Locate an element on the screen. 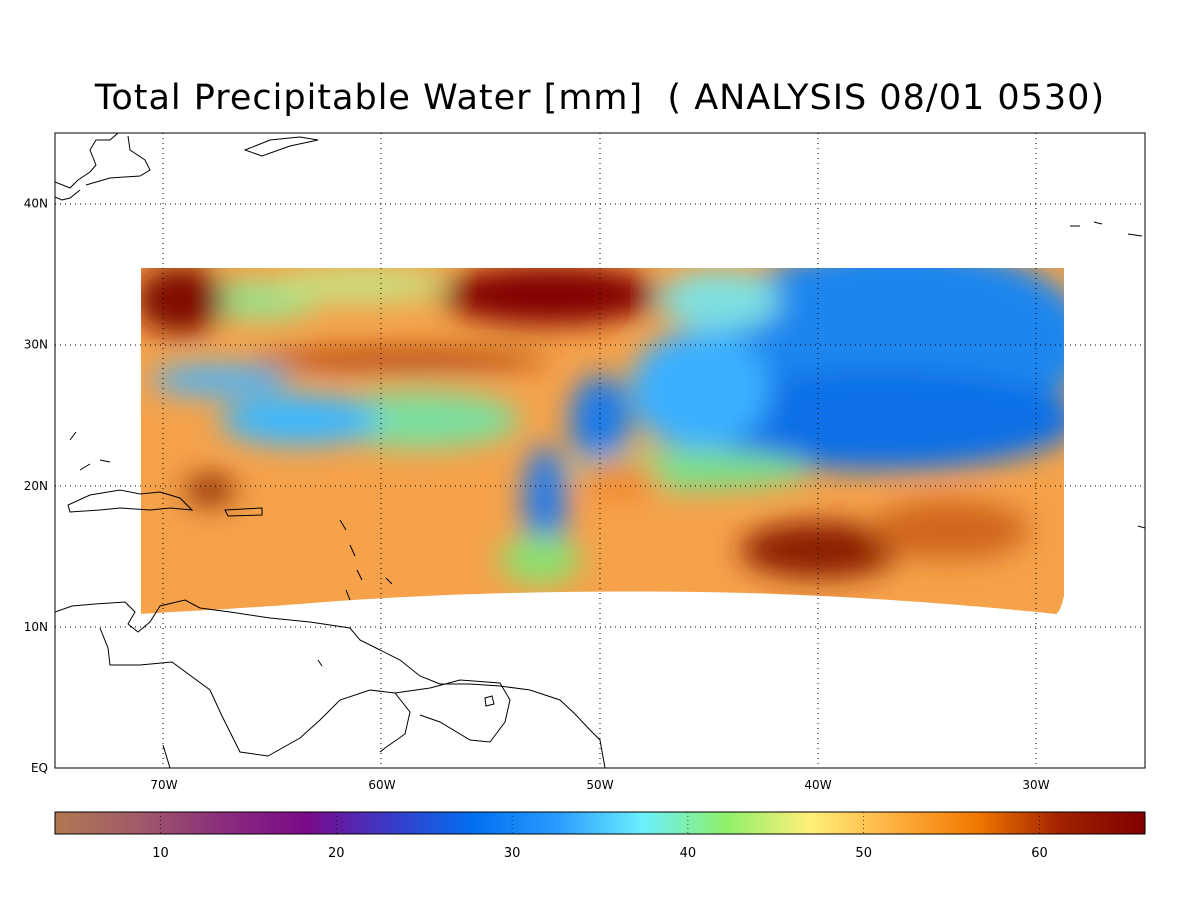  latitude-tick-label: 20N is located at coordinates (36, 486).